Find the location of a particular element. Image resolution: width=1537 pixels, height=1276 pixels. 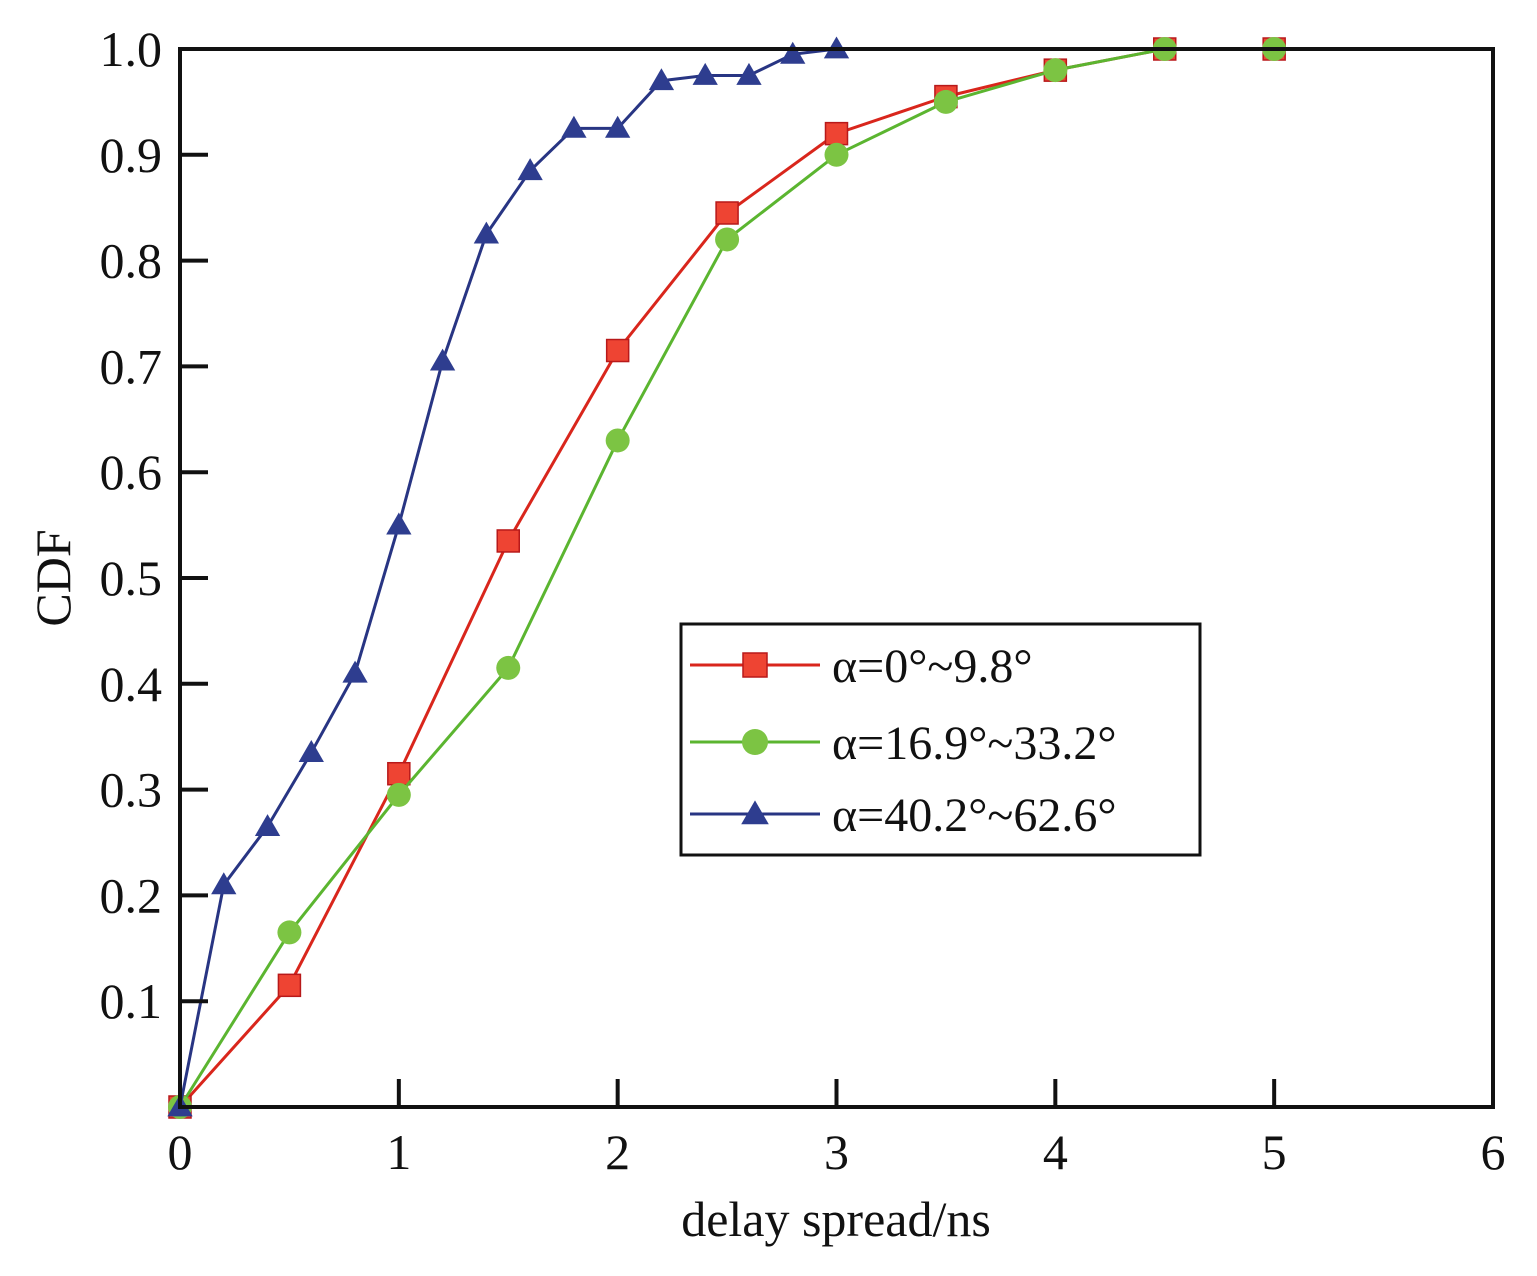

x-tick-label: 3 is located at coordinates (836, 1152).